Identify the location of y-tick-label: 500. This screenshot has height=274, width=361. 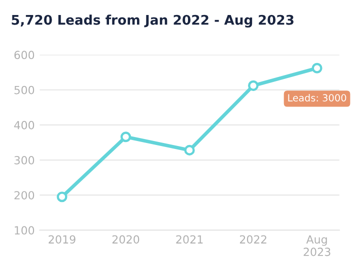
(24, 90).